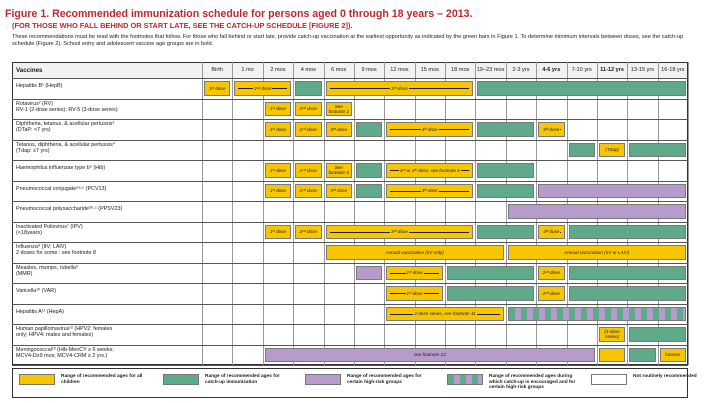 This screenshot has height=403, width=704. What do you see at coordinates (647, 379) in the screenshot?
I see `legend-item: Not routinely recommended` at bounding box center [647, 379].